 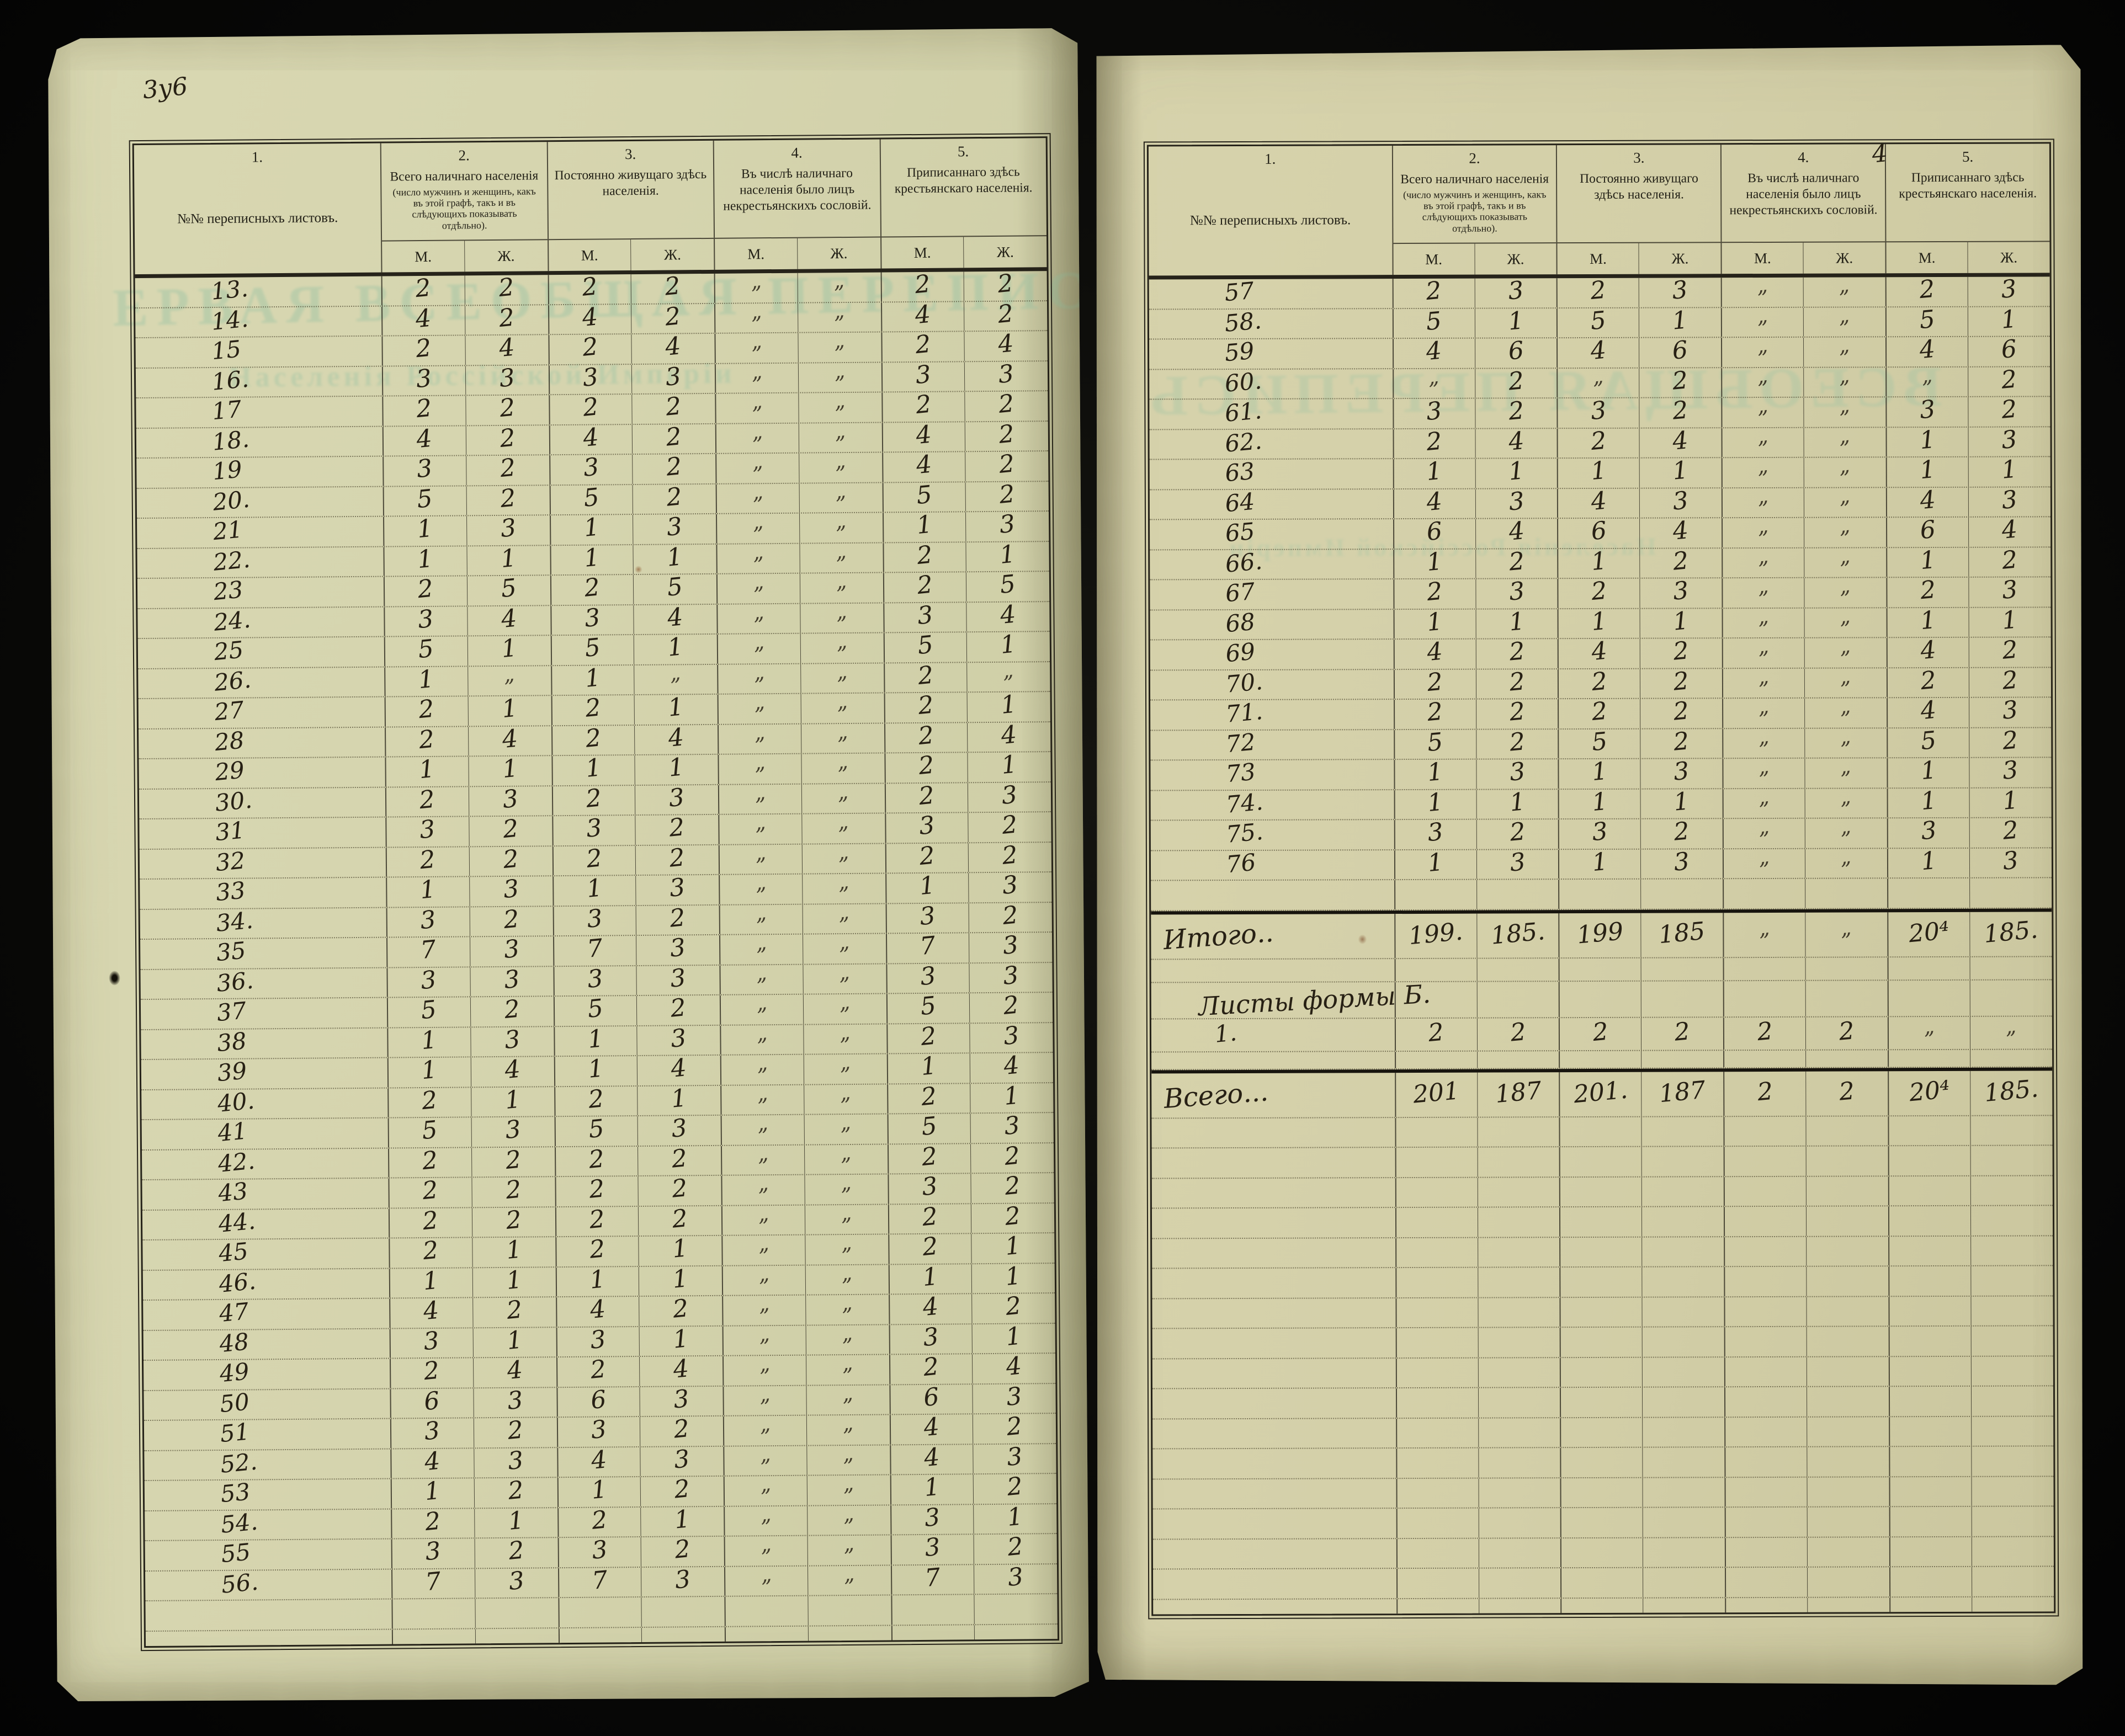 I want to click on column-number: 1., so click(x=1271, y=158).